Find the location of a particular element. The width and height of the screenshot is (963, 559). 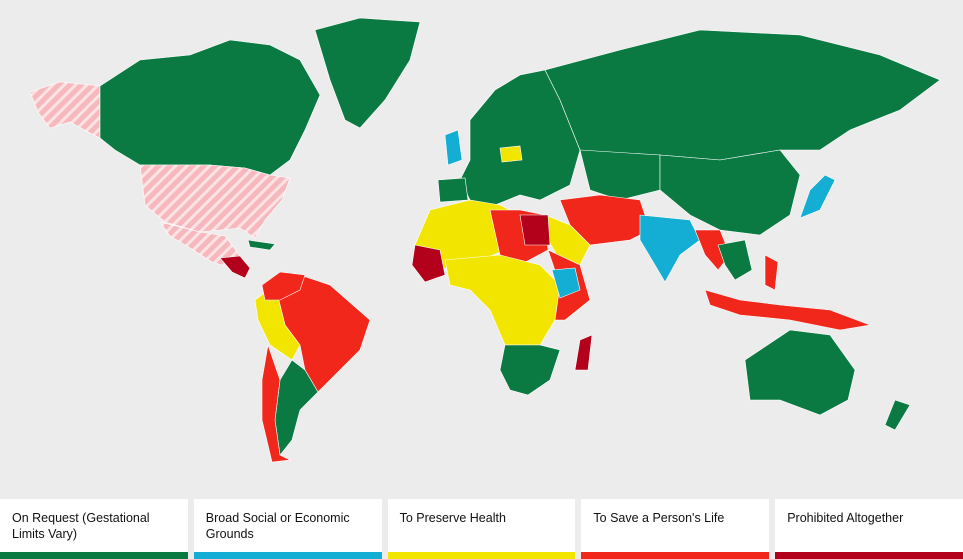

southern-africa is located at coordinates (530, 370).